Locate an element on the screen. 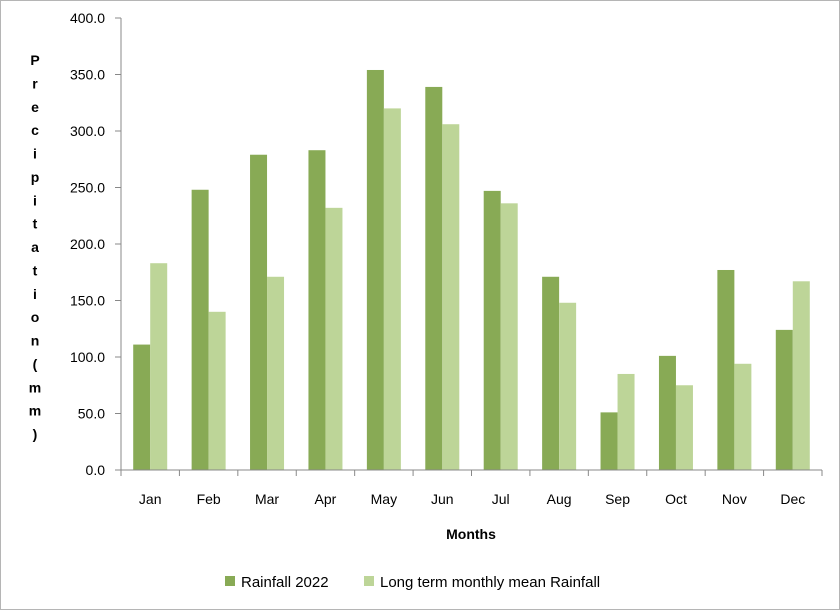 Image resolution: width=840 pixels, height=610 pixels. bar-rainfall-2022-jun is located at coordinates (434, 278).